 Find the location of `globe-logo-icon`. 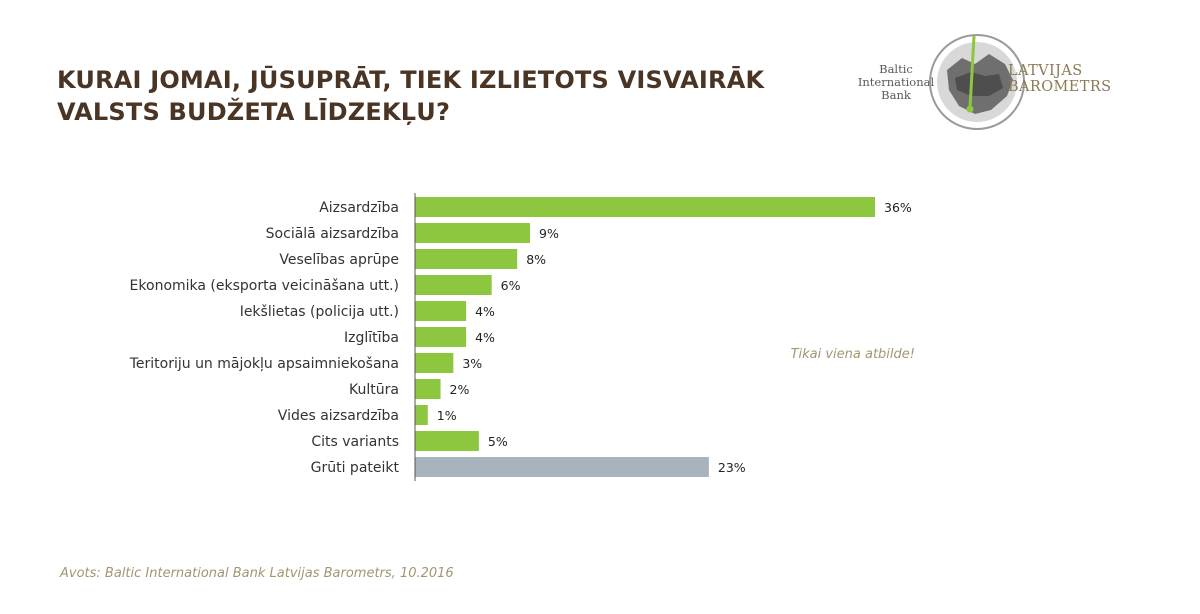

globe-logo-icon is located at coordinates (977, 82).